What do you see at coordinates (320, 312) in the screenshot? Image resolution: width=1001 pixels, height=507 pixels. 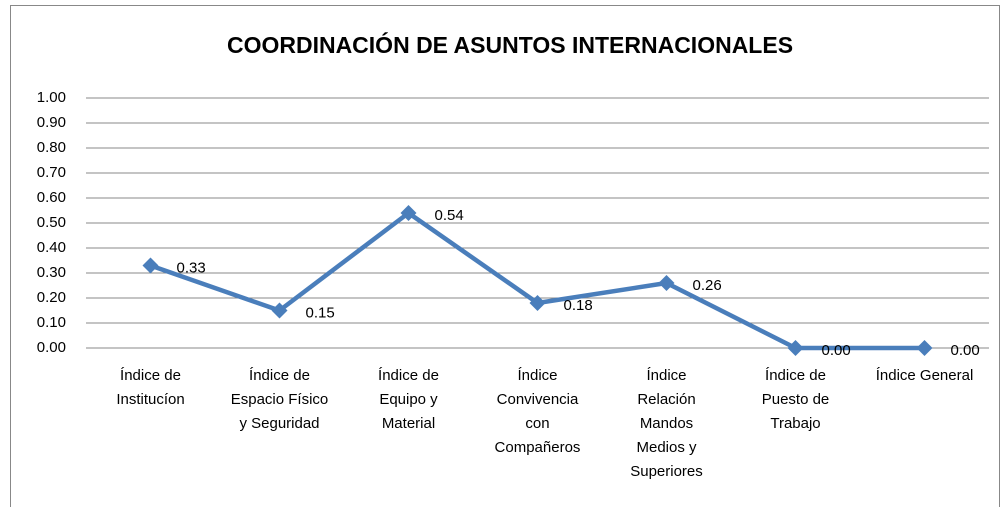 I see `data-label: 0.15` at bounding box center [320, 312].